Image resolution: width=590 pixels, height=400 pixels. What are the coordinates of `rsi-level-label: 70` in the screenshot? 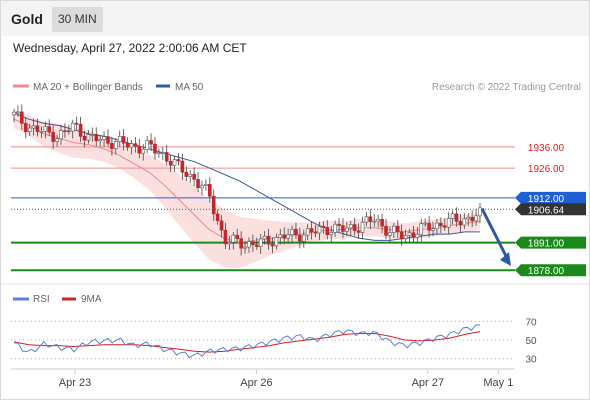 It's located at (531, 322).